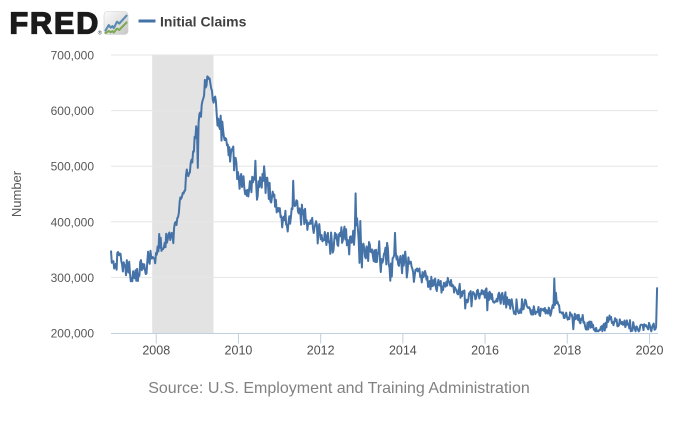 The height and width of the screenshot is (422, 680). I want to click on svg-text: 2010, so click(239, 351).